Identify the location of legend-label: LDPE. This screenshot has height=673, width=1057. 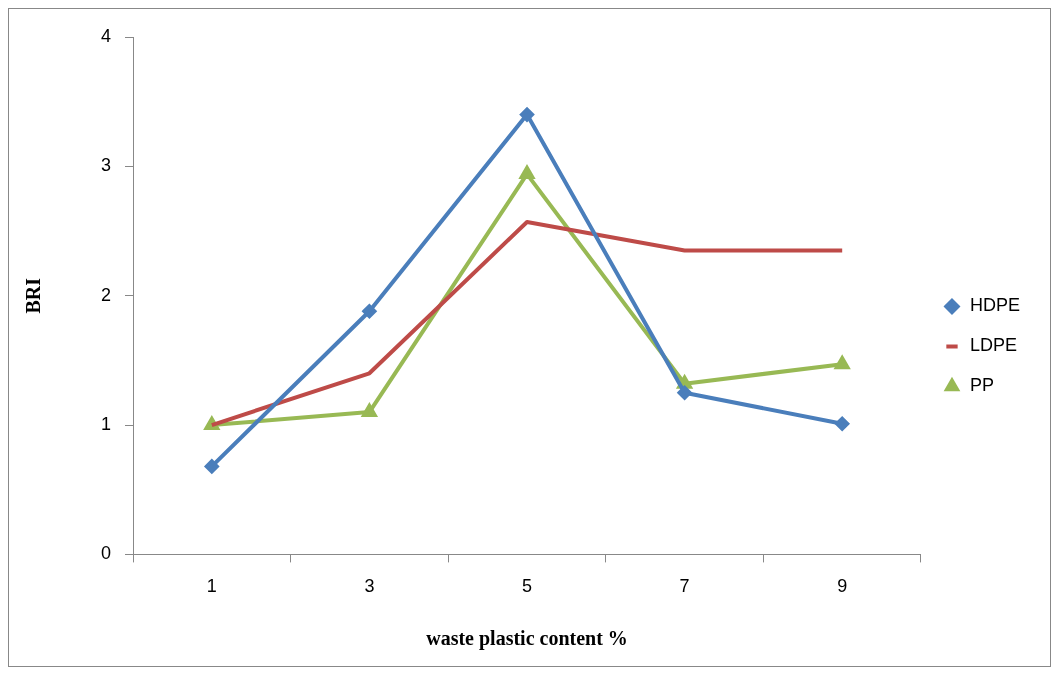
(993, 345).